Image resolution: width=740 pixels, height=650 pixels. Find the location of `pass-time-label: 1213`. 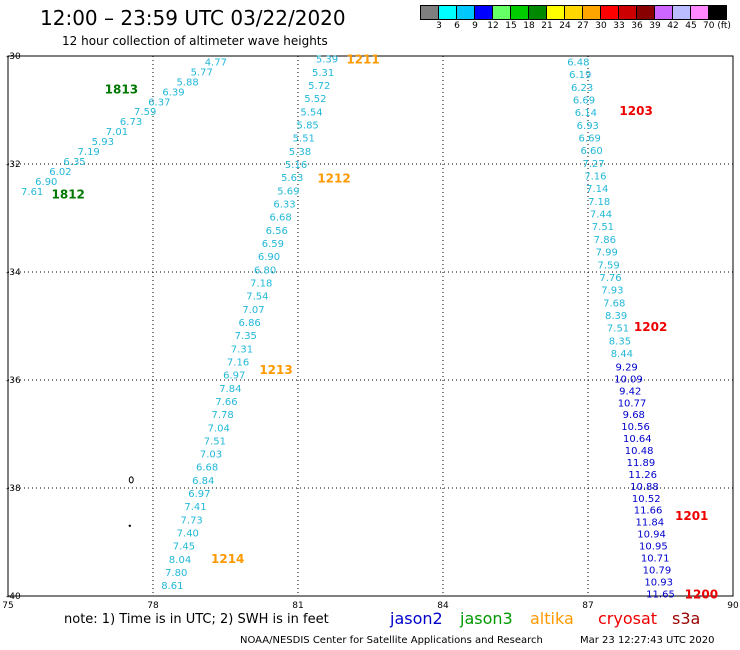

pass-time-label: 1213 is located at coordinates (275, 370).